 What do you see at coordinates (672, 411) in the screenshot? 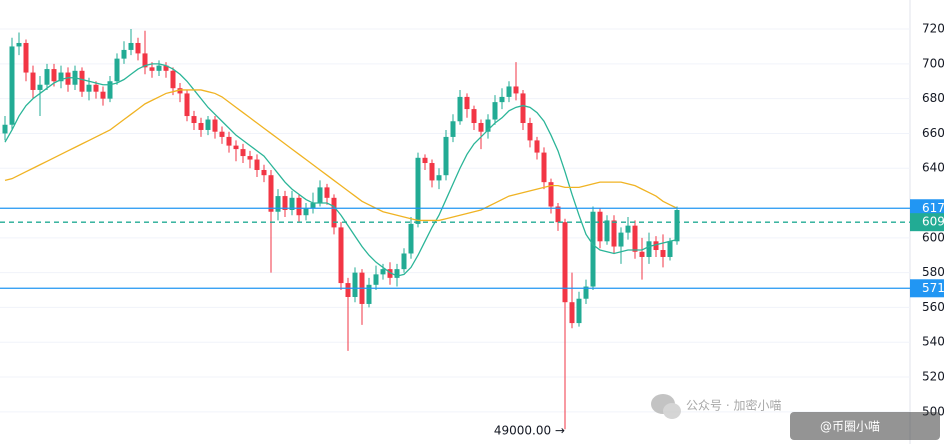
I see `wechat-icon` at bounding box center [672, 411].